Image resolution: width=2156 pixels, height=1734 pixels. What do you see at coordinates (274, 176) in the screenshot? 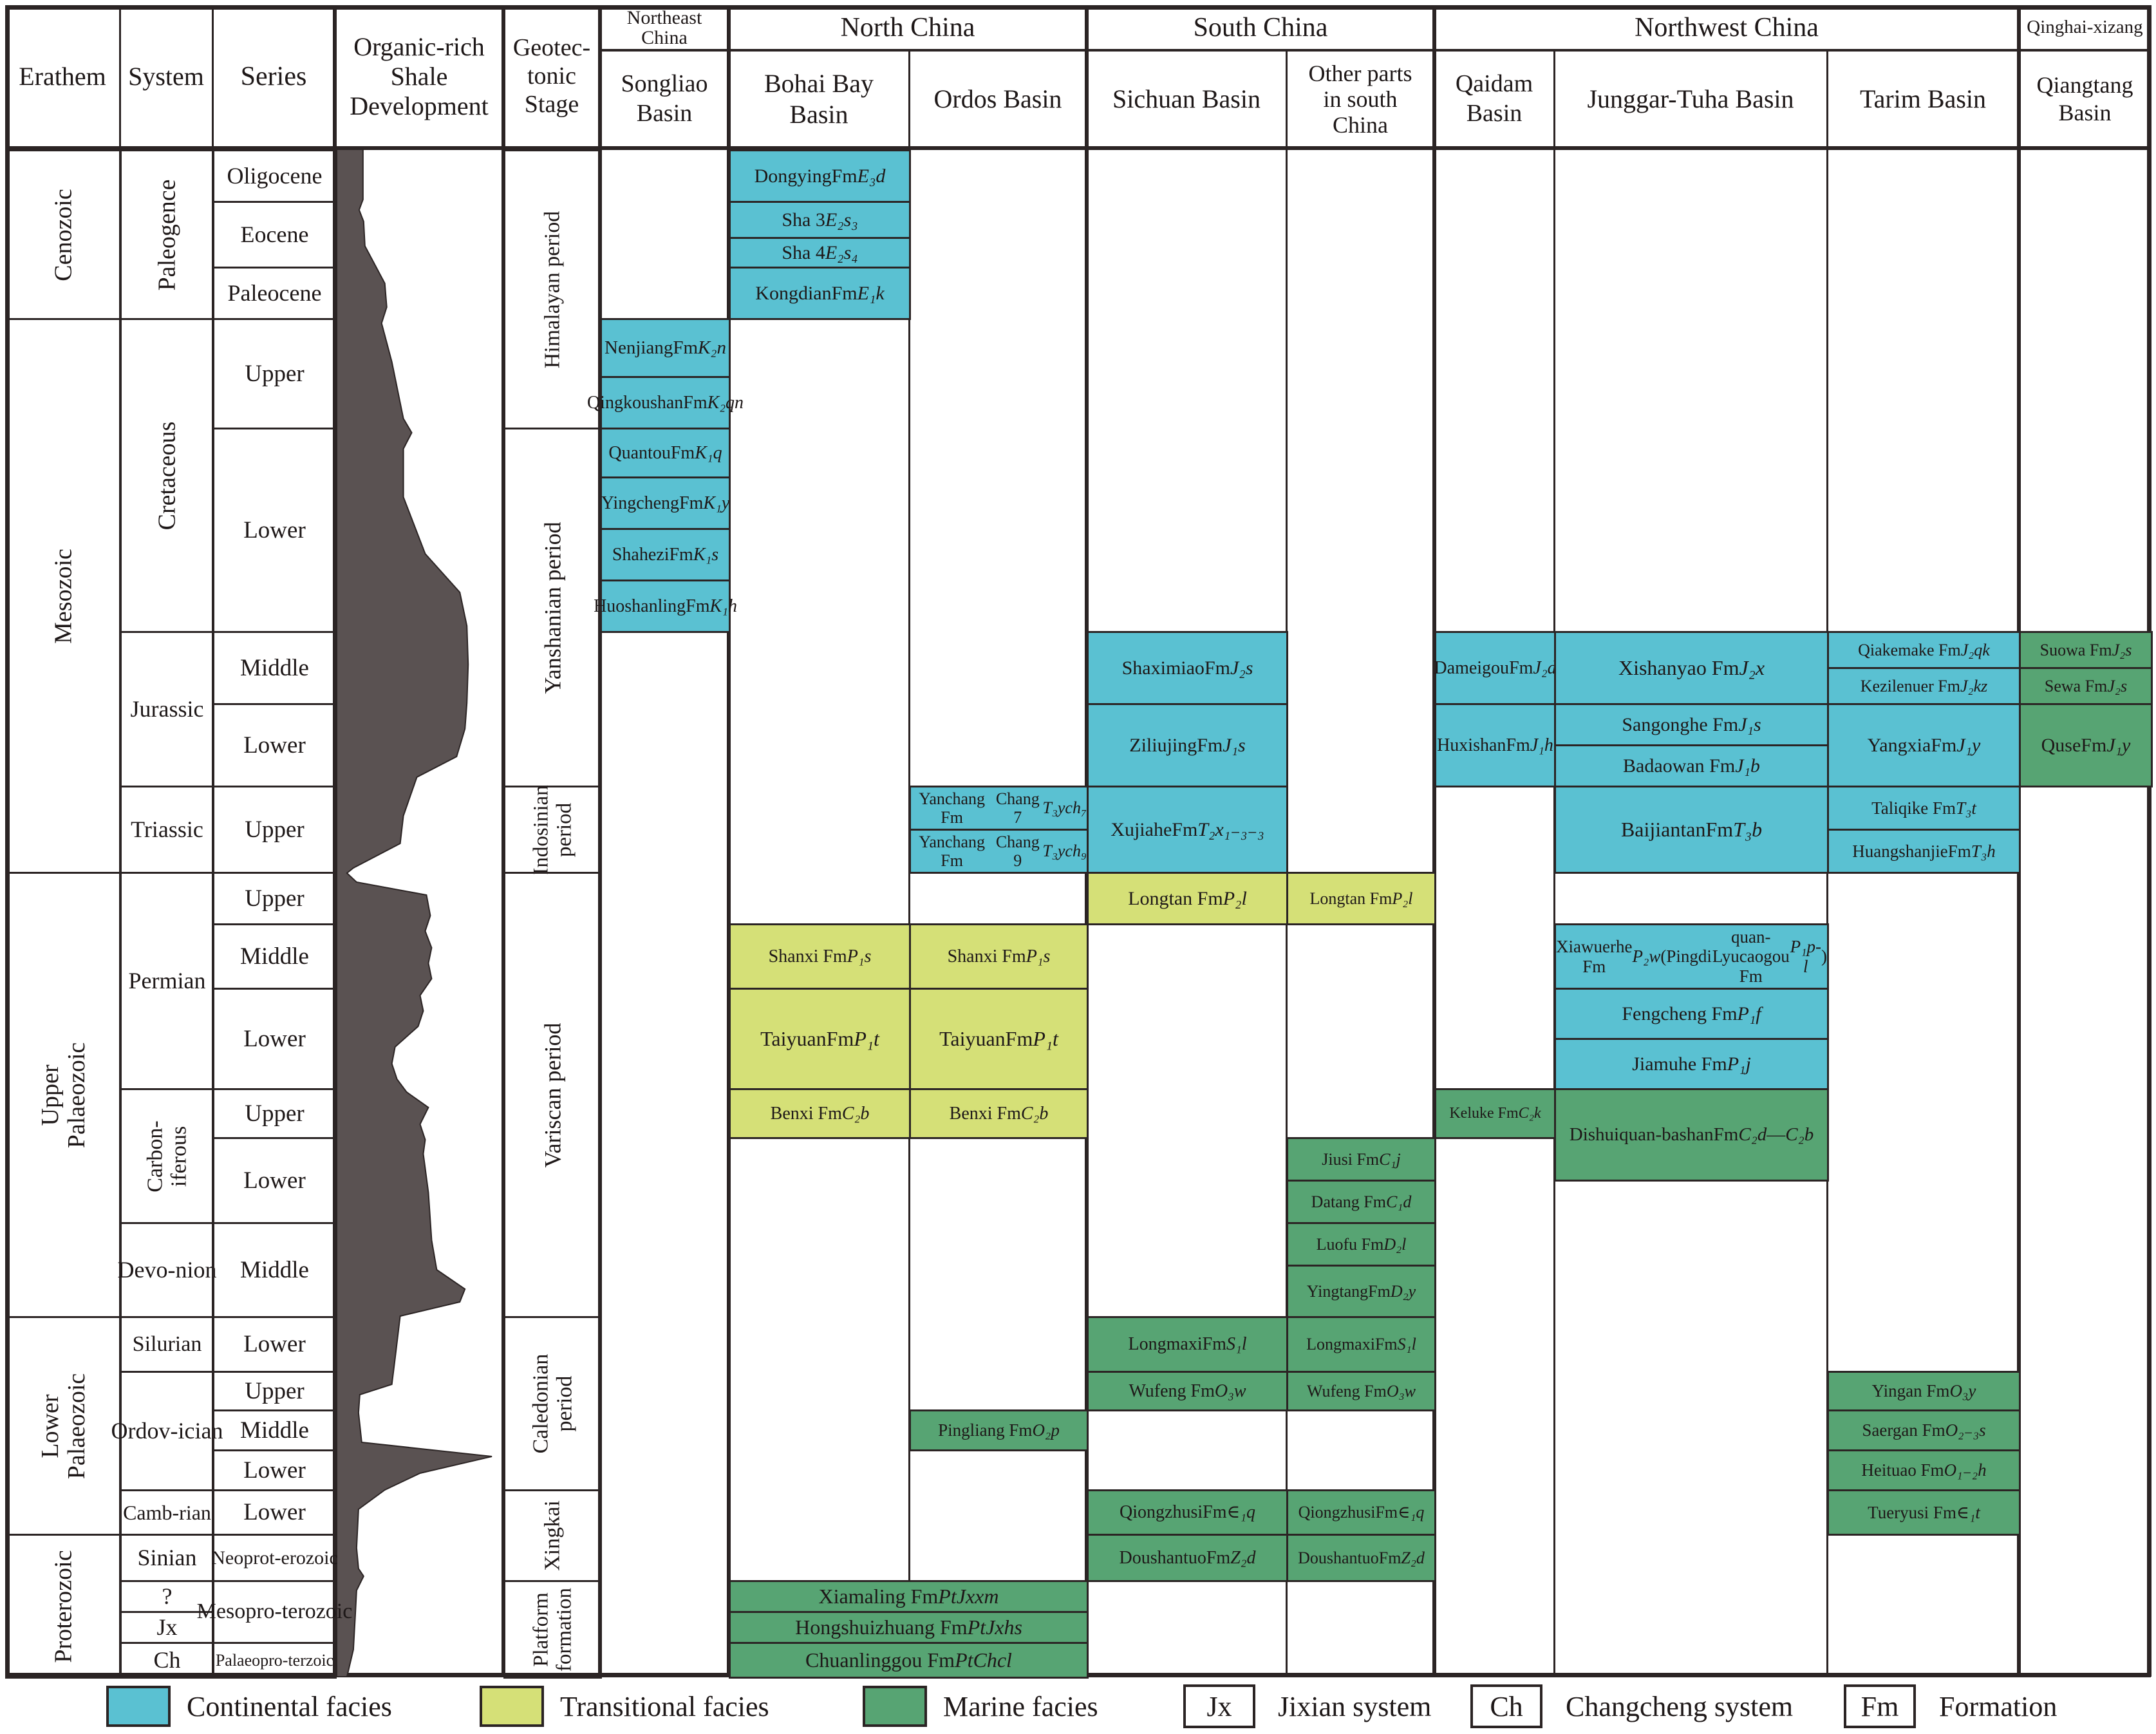
I see `strat-label-cell: Oligocene` at bounding box center [274, 176].